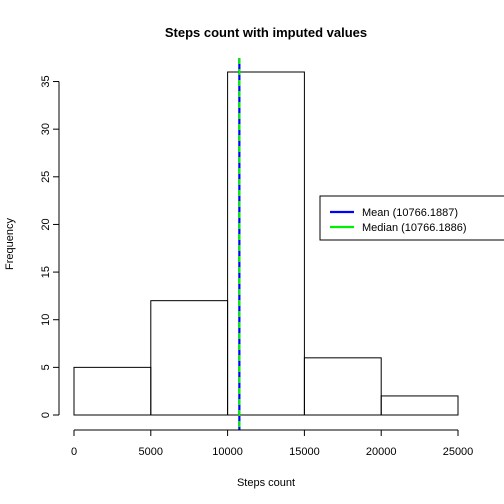 The height and width of the screenshot is (504, 504). What do you see at coordinates (46, 367) in the screenshot?
I see `y-tick-label: 5` at bounding box center [46, 367].